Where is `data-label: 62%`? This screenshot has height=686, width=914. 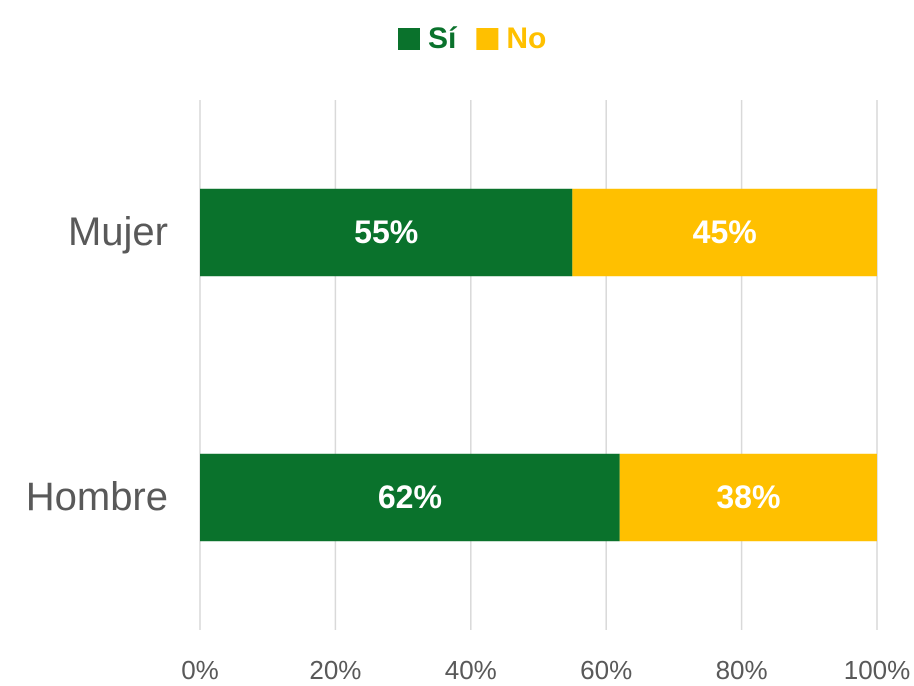
data-label: 62% is located at coordinates (410, 497).